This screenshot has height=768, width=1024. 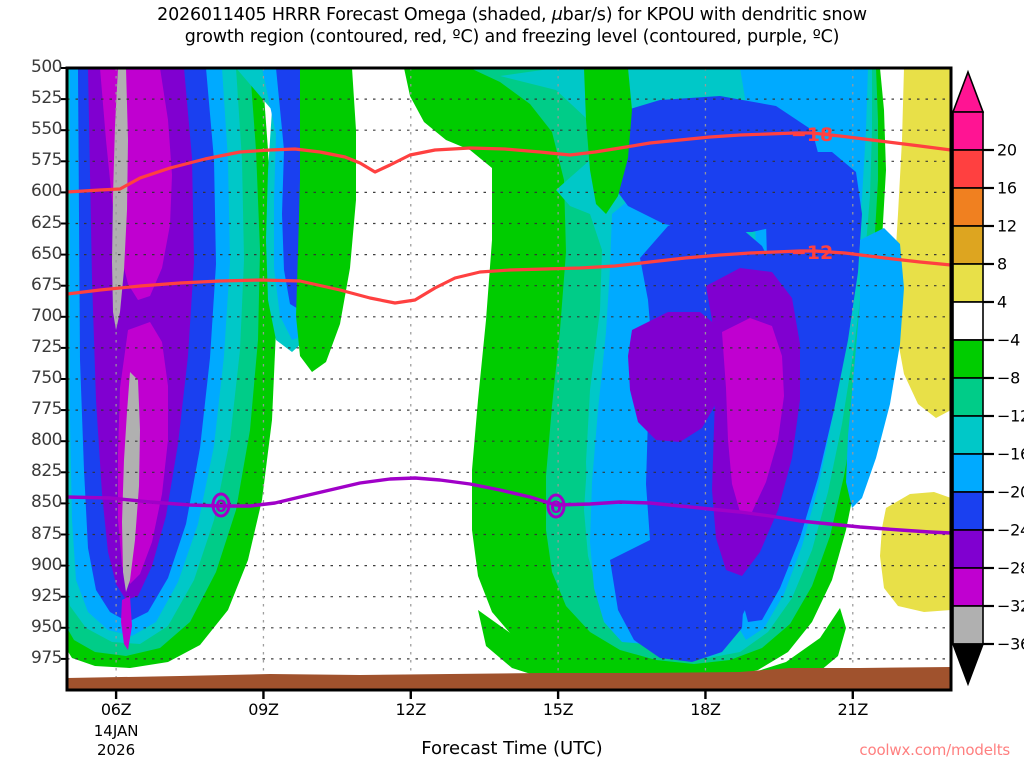 I want to click on y-tick-label: 850, so click(x=46, y=502).